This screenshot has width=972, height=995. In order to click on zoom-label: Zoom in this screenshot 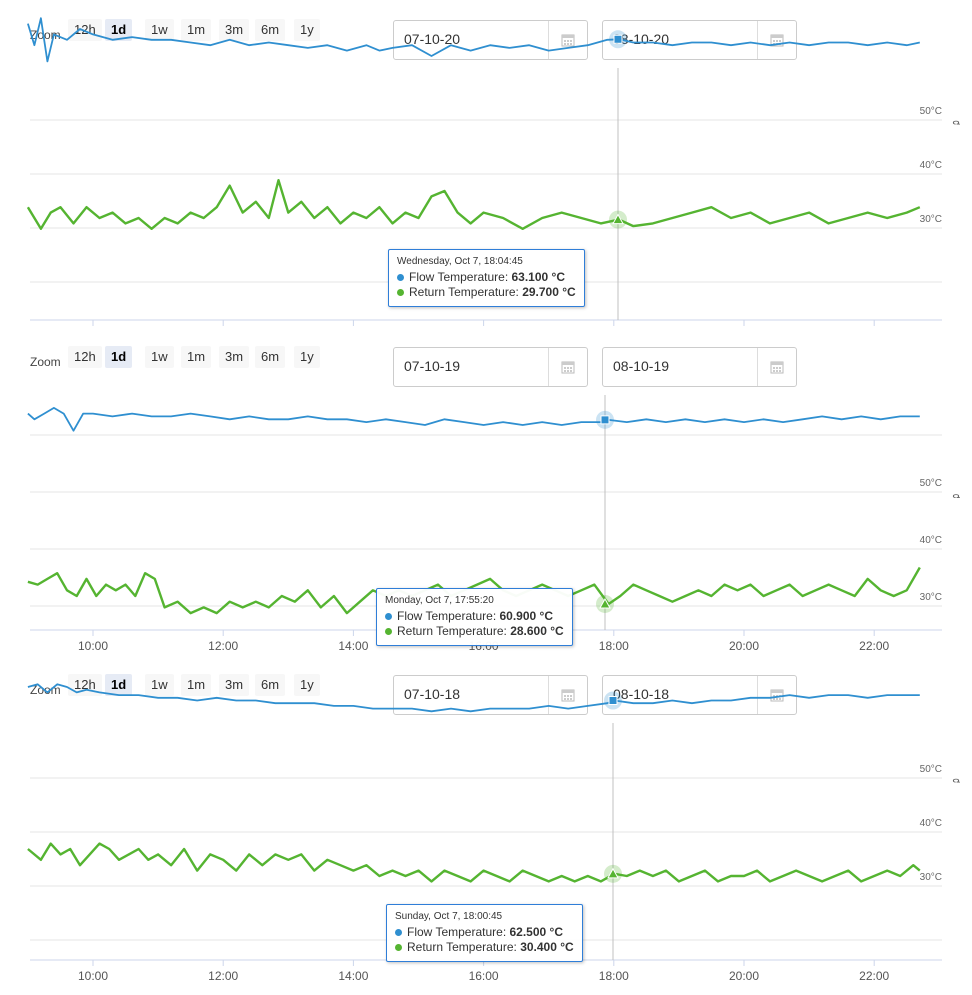, I will do `click(45, 362)`.